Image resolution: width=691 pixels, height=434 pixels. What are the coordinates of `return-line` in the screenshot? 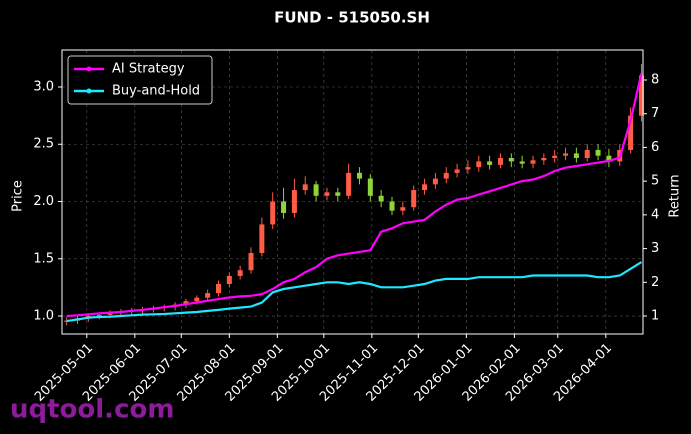 It's located at (354, 292).